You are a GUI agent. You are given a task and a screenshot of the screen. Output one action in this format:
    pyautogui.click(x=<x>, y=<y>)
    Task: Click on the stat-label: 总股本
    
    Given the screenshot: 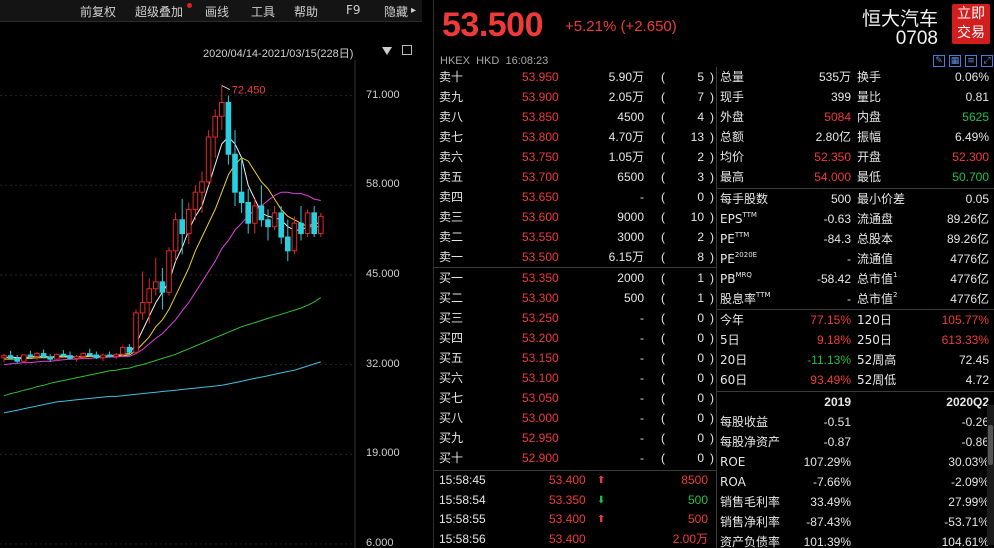 What is the action you would take?
    pyautogui.click(x=875, y=238)
    